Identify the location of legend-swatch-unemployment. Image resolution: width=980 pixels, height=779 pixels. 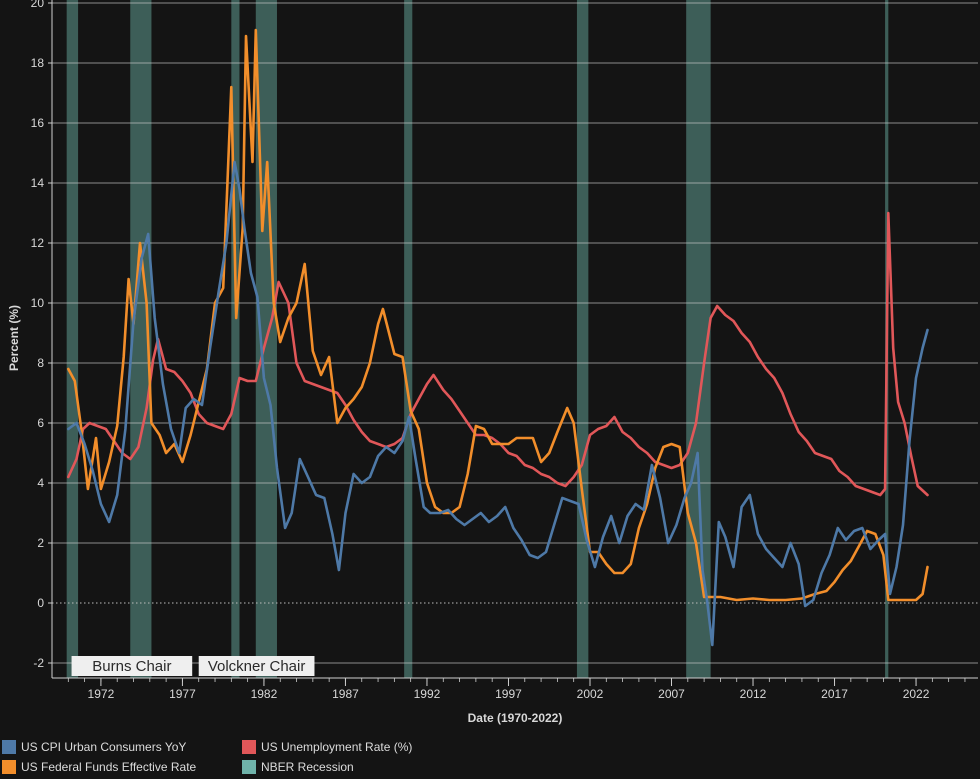
(249, 747).